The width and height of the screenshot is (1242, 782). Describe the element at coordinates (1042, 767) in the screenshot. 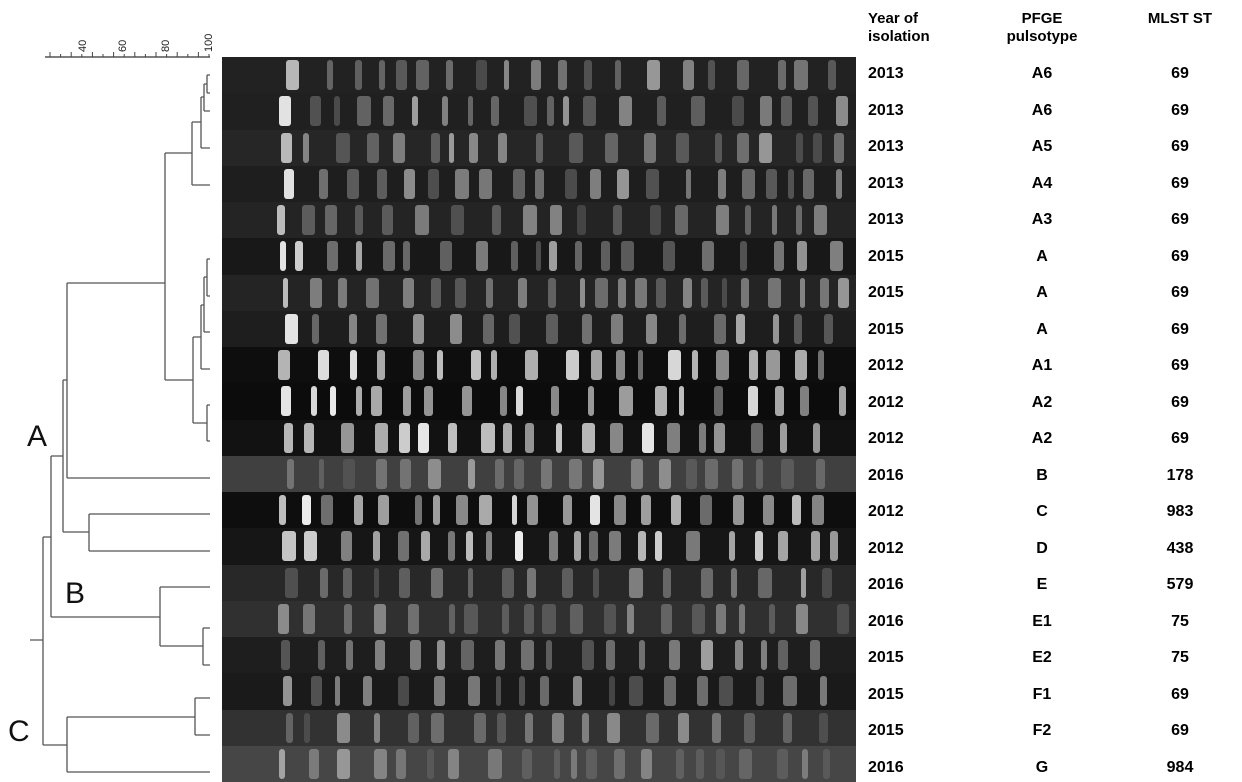

I see `isolate-pfge: G` at that location.